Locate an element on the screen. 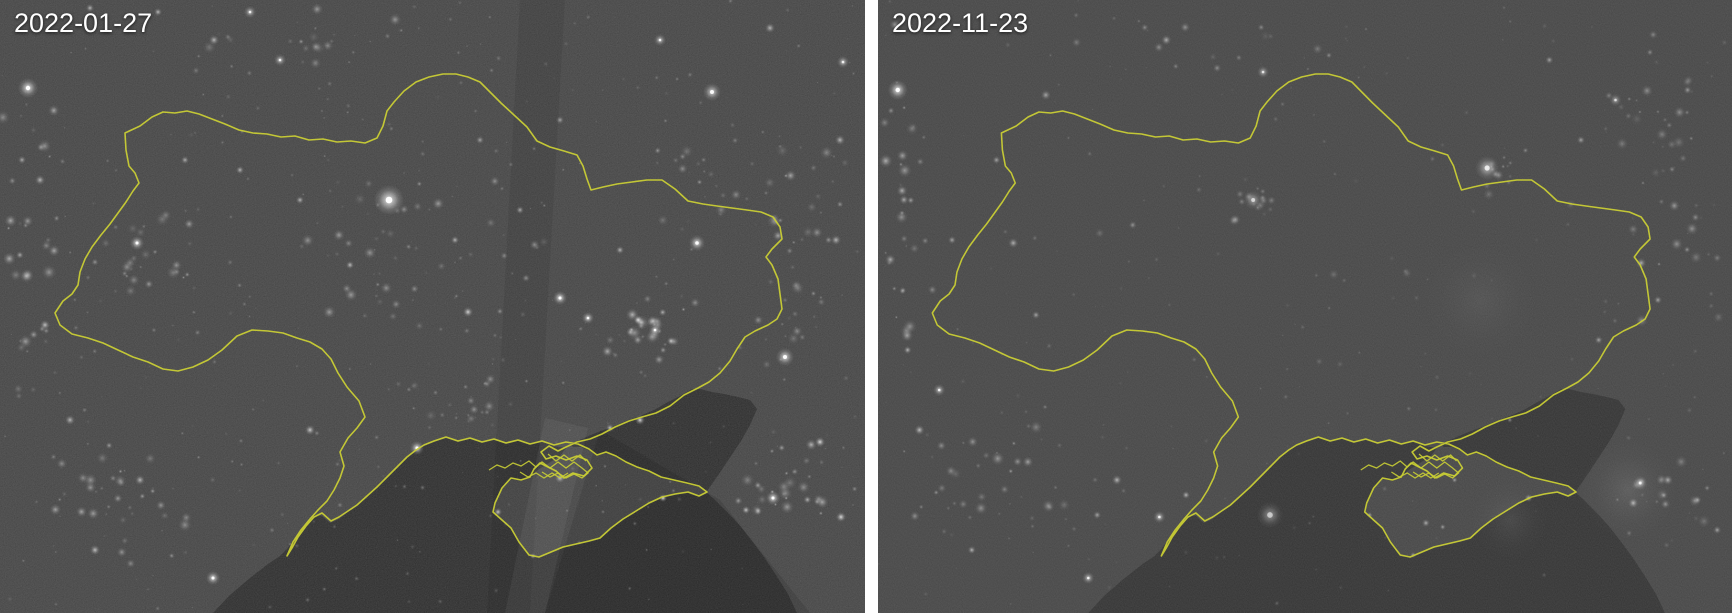 The width and height of the screenshot is (1732, 613). date-label-left: 2022-01-27 is located at coordinates (83, 23).